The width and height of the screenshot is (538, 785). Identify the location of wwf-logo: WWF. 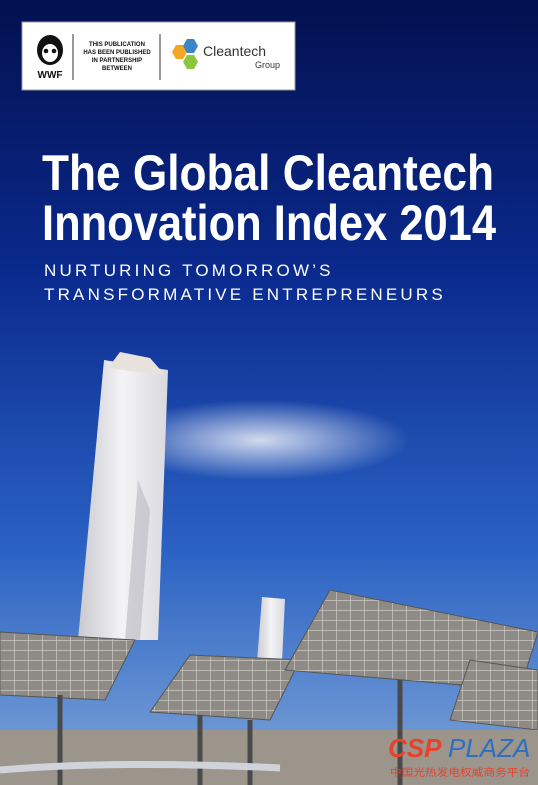
(50, 58).